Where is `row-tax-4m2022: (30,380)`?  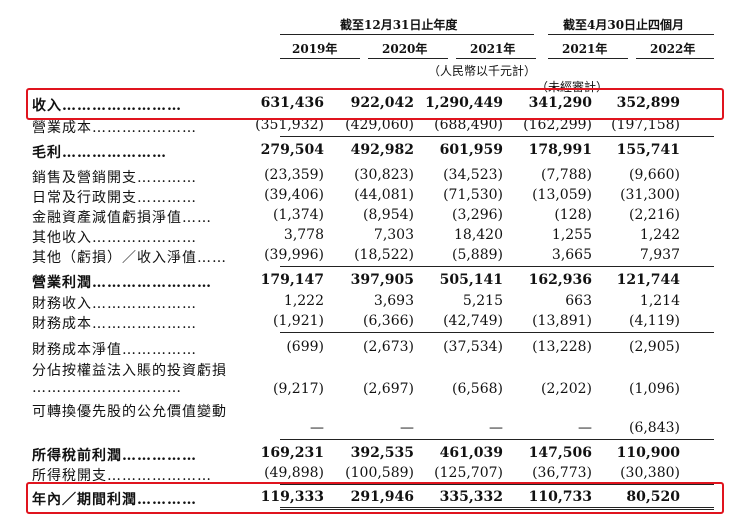
row-tax-4m2022: (30,380) is located at coordinates (650, 473).